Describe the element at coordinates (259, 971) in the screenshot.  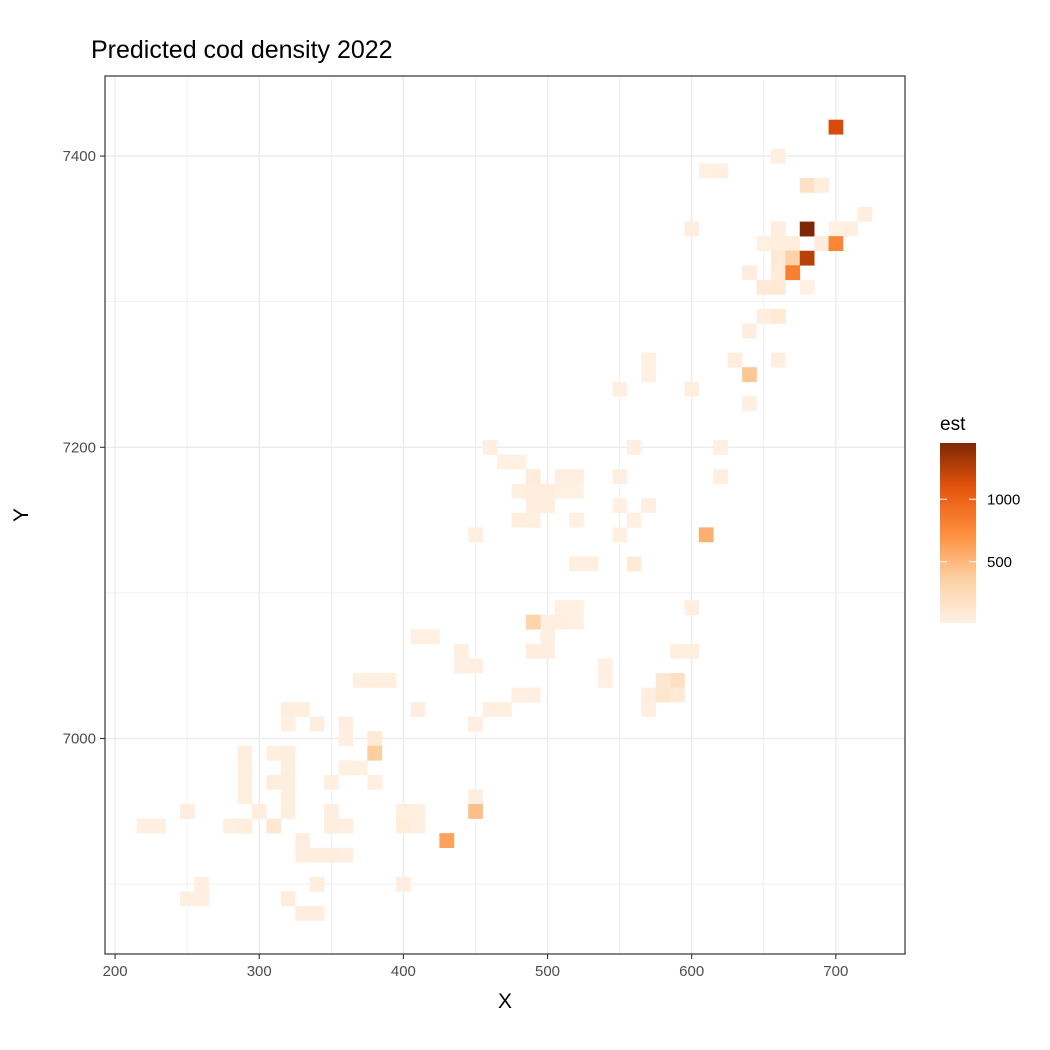
I see `x-tick-label: 300` at that location.